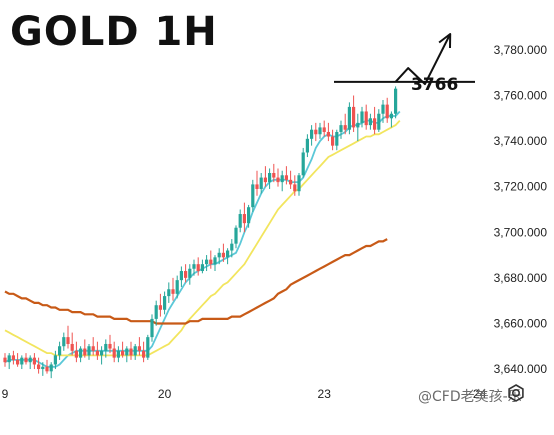 The width and height of the screenshot is (554, 435). What do you see at coordinates (516, 393) in the screenshot?
I see `settings-gear-icon` at bounding box center [516, 393].